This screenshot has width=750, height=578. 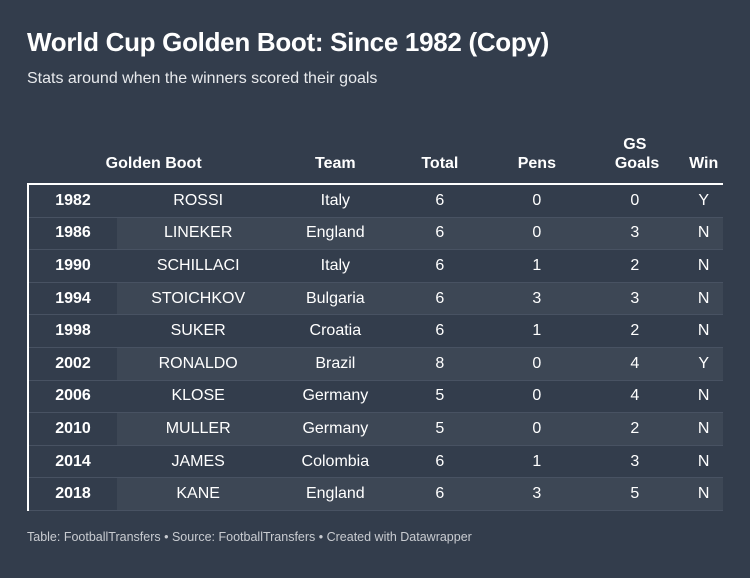 I want to click on table-row: 2018 KANE England 6 3 5 N, so click(x=375, y=494).